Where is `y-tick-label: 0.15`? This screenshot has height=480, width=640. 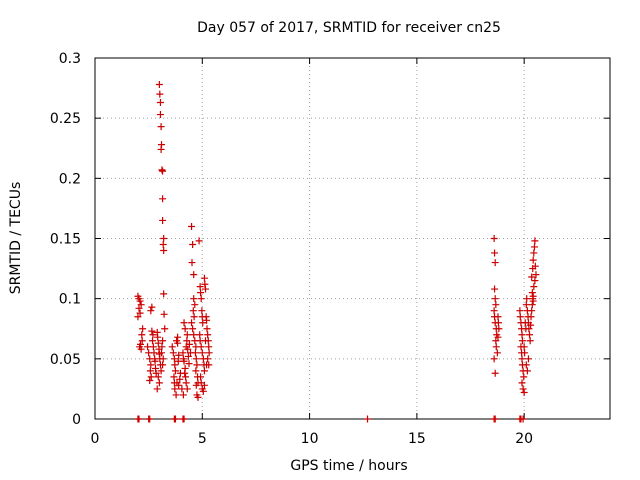
y-tick-label: 0.15 is located at coordinates (65, 240).